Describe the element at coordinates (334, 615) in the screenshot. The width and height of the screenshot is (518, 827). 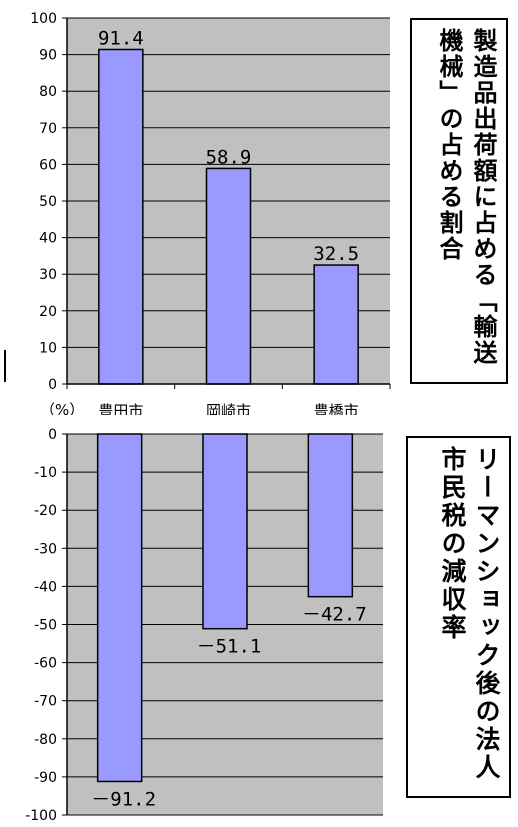
I see `value-label: －42.7` at that location.